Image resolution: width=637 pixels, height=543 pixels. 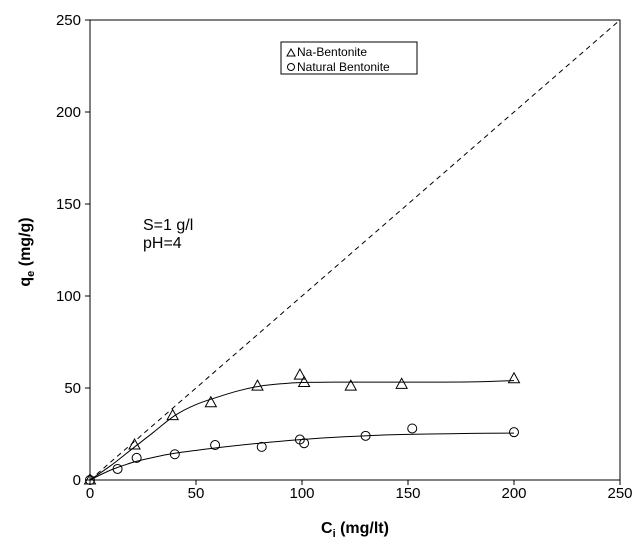 What do you see at coordinates (77, 480) in the screenshot?
I see `y-tick-label: 0` at bounding box center [77, 480].